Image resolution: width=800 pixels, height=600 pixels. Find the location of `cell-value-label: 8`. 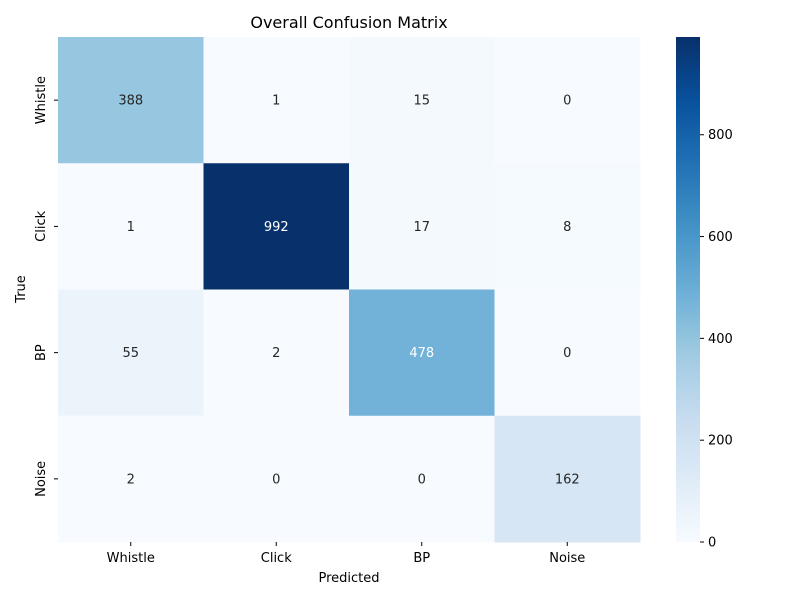

cell-value-label: 8 is located at coordinates (567, 227).